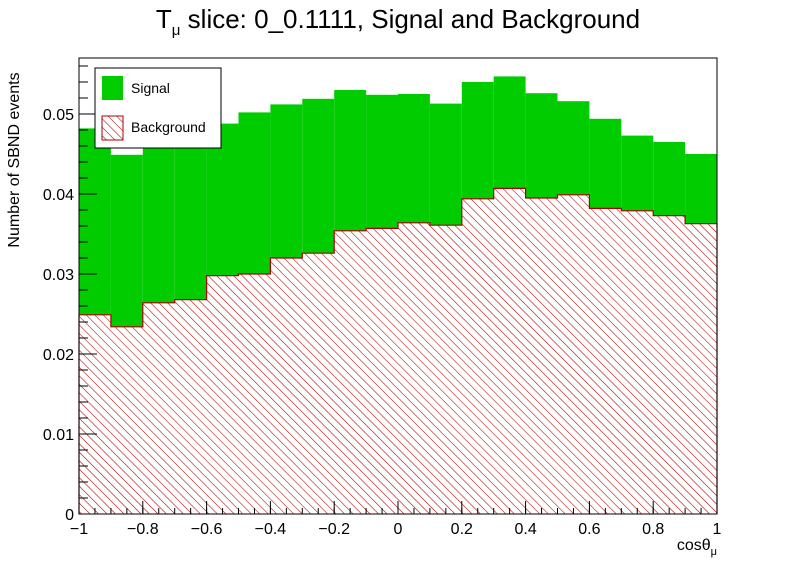  Describe the element at coordinates (14, 159) in the screenshot. I see `y-axis-title: Number of SBND events` at that location.